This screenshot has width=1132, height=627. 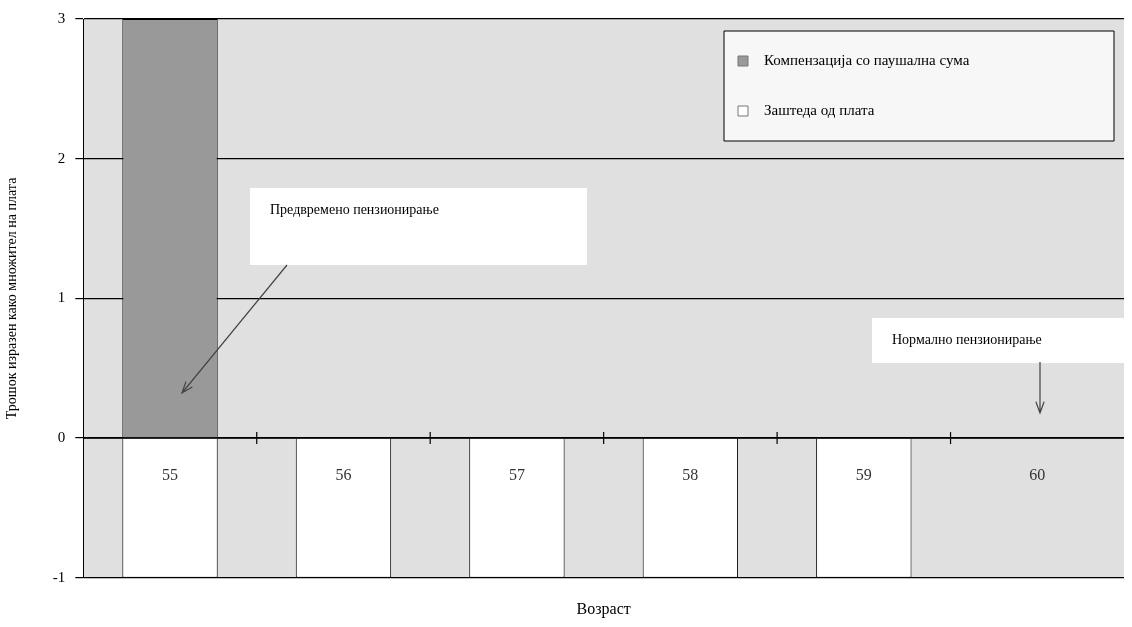 What do you see at coordinates (867, 59) in the screenshot?
I see `legend-label: Компензација со паушална сума` at bounding box center [867, 59].